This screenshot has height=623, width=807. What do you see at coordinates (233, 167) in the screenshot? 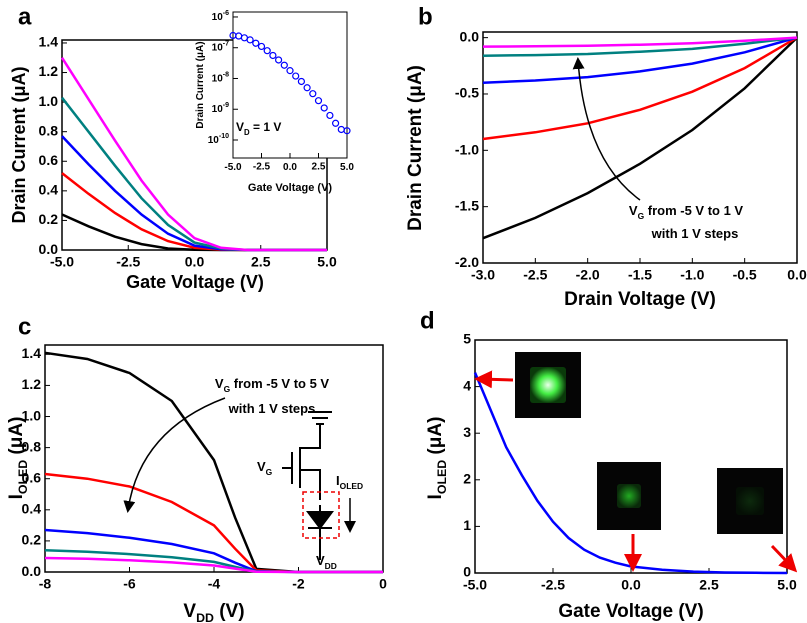
I see `tick-text: -5.0` at bounding box center [233, 167].